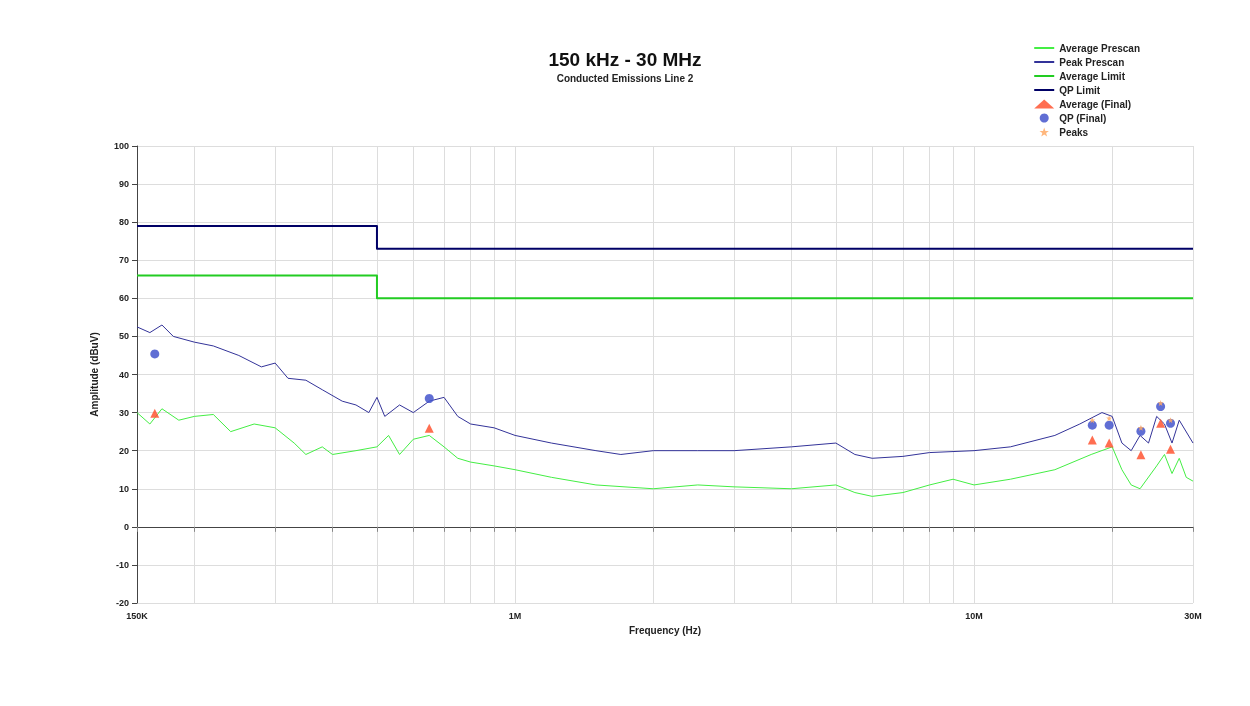 This screenshot has height=706, width=1250. I want to click on y-tick-label: 50, so click(123, 336).